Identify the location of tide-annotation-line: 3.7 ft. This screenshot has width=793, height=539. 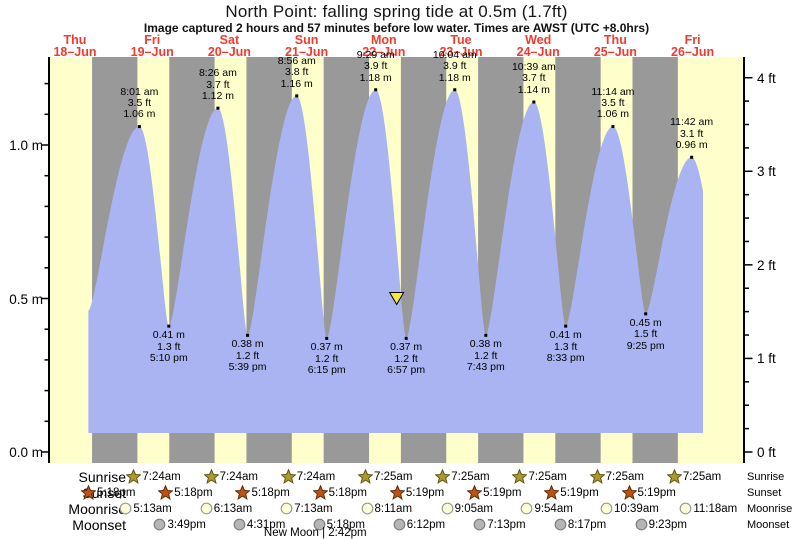
(218, 84).